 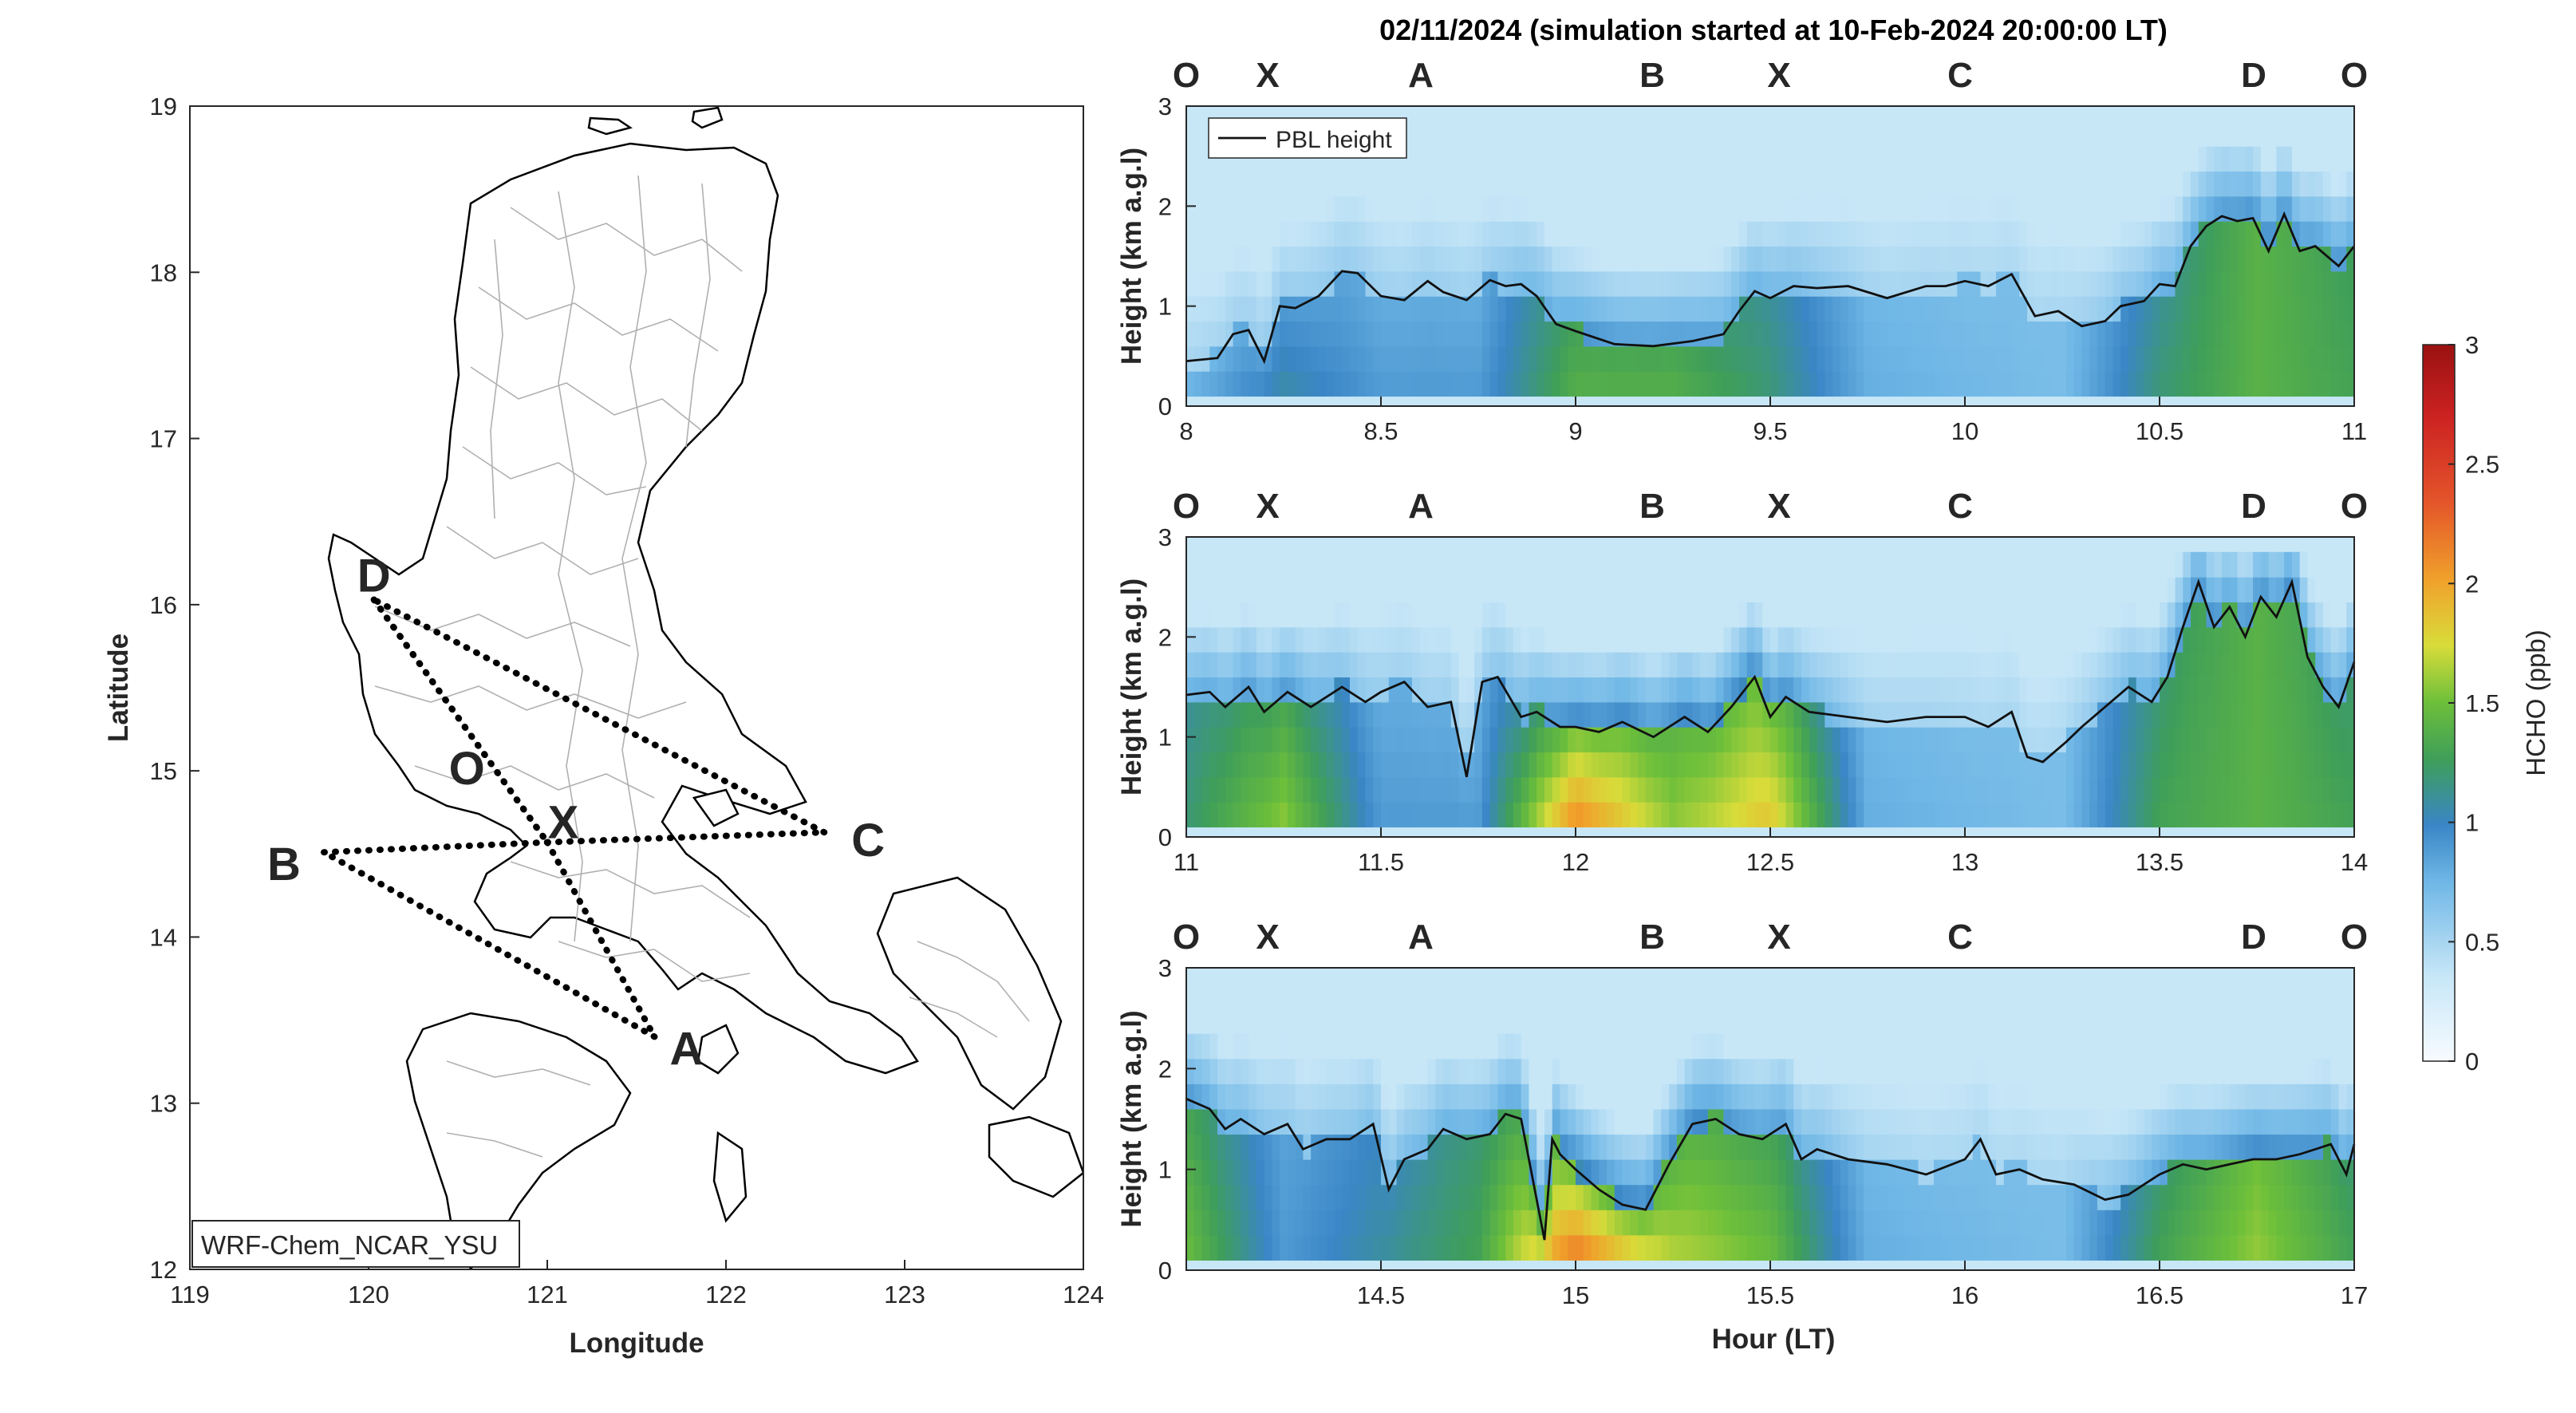 What do you see at coordinates (119, 687) in the screenshot?
I see `map-ylabel: Latitude` at bounding box center [119, 687].